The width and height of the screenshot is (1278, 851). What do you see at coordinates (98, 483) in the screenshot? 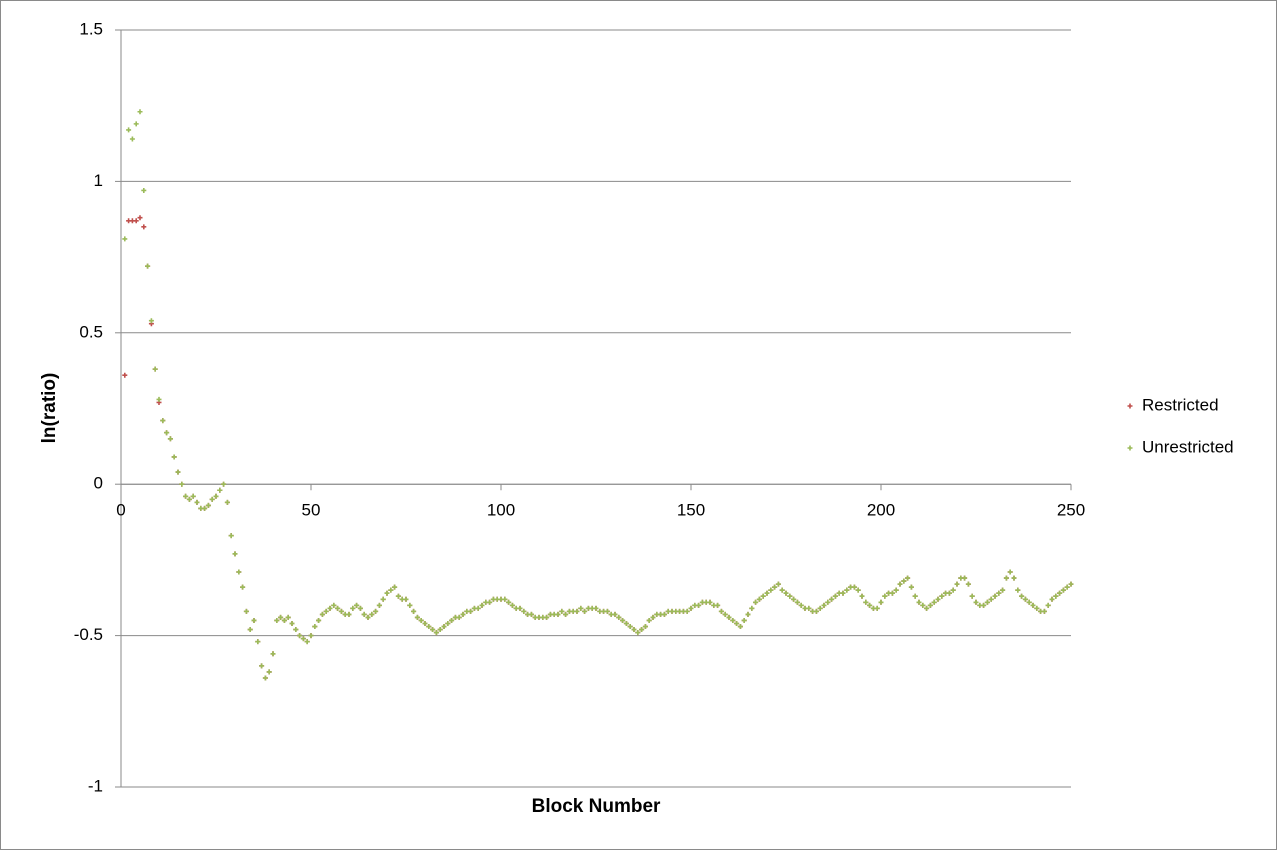
I see `y-tick-label: 0` at bounding box center [98, 483].